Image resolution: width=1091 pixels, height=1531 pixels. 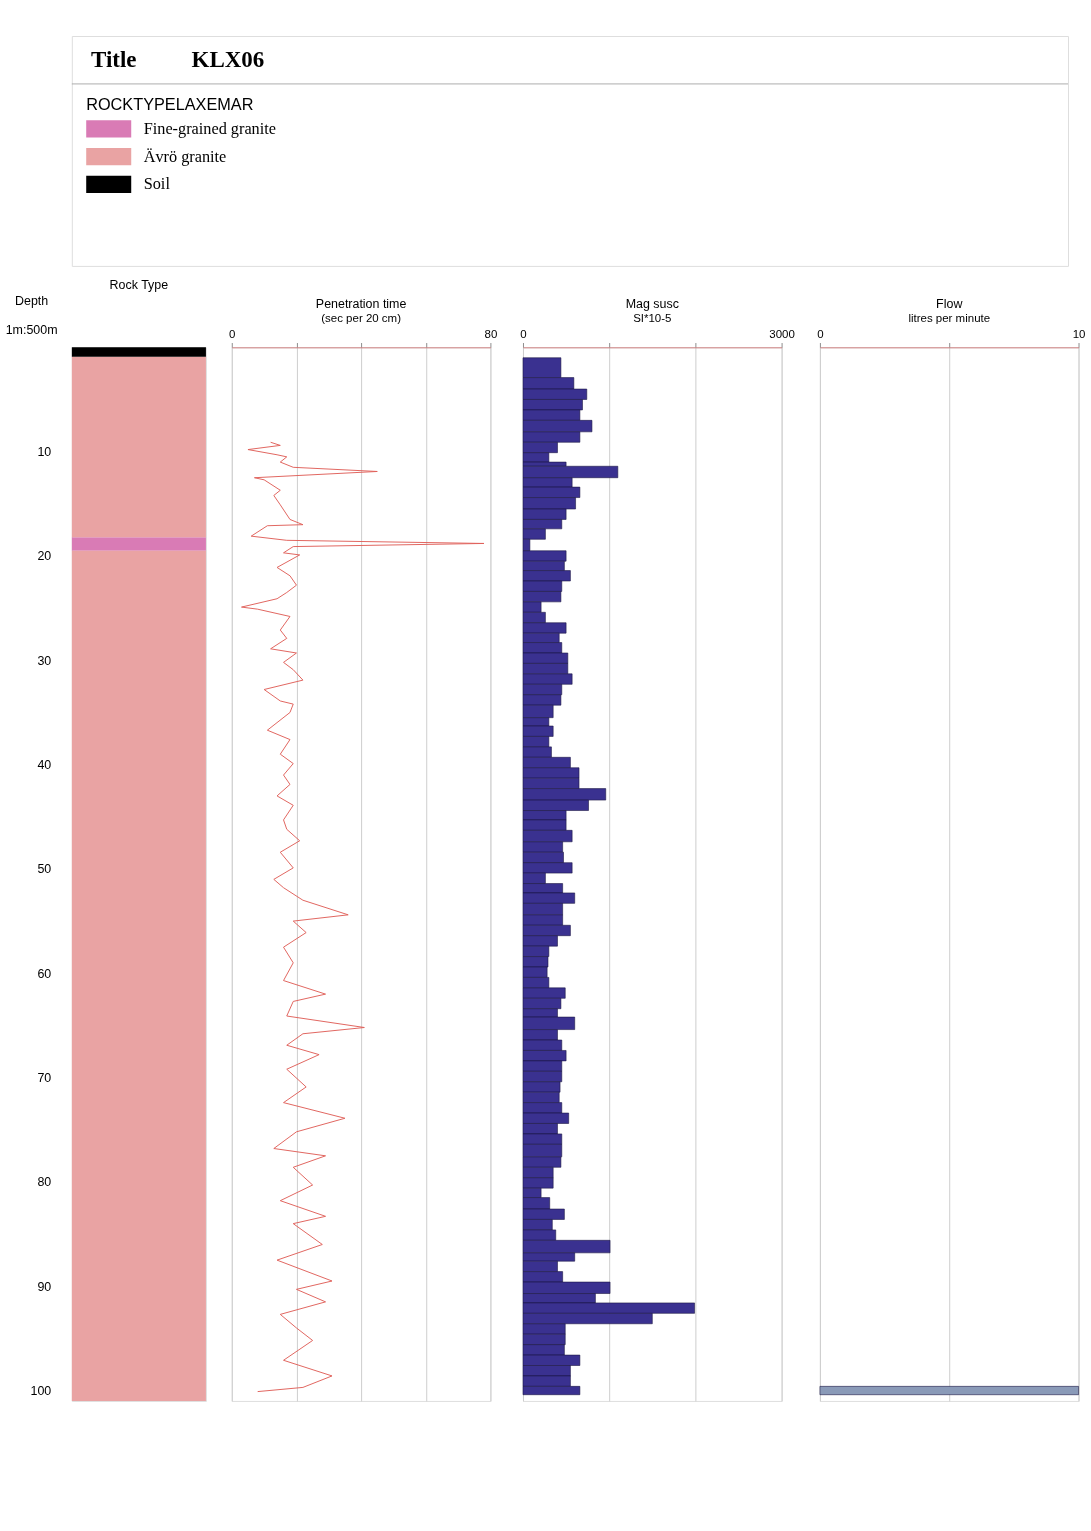 What do you see at coordinates (44, 764) in the screenshot?
I see `y-tick-label: 40` at bounding box center [44, 764].